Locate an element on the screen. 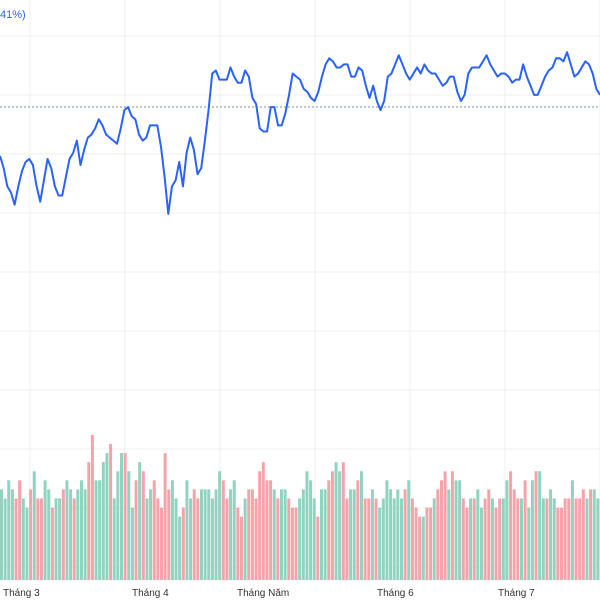 This screenshot has height=600, width=600. x-tick-label: Tháng 7 is located at coordinates (516, 593).